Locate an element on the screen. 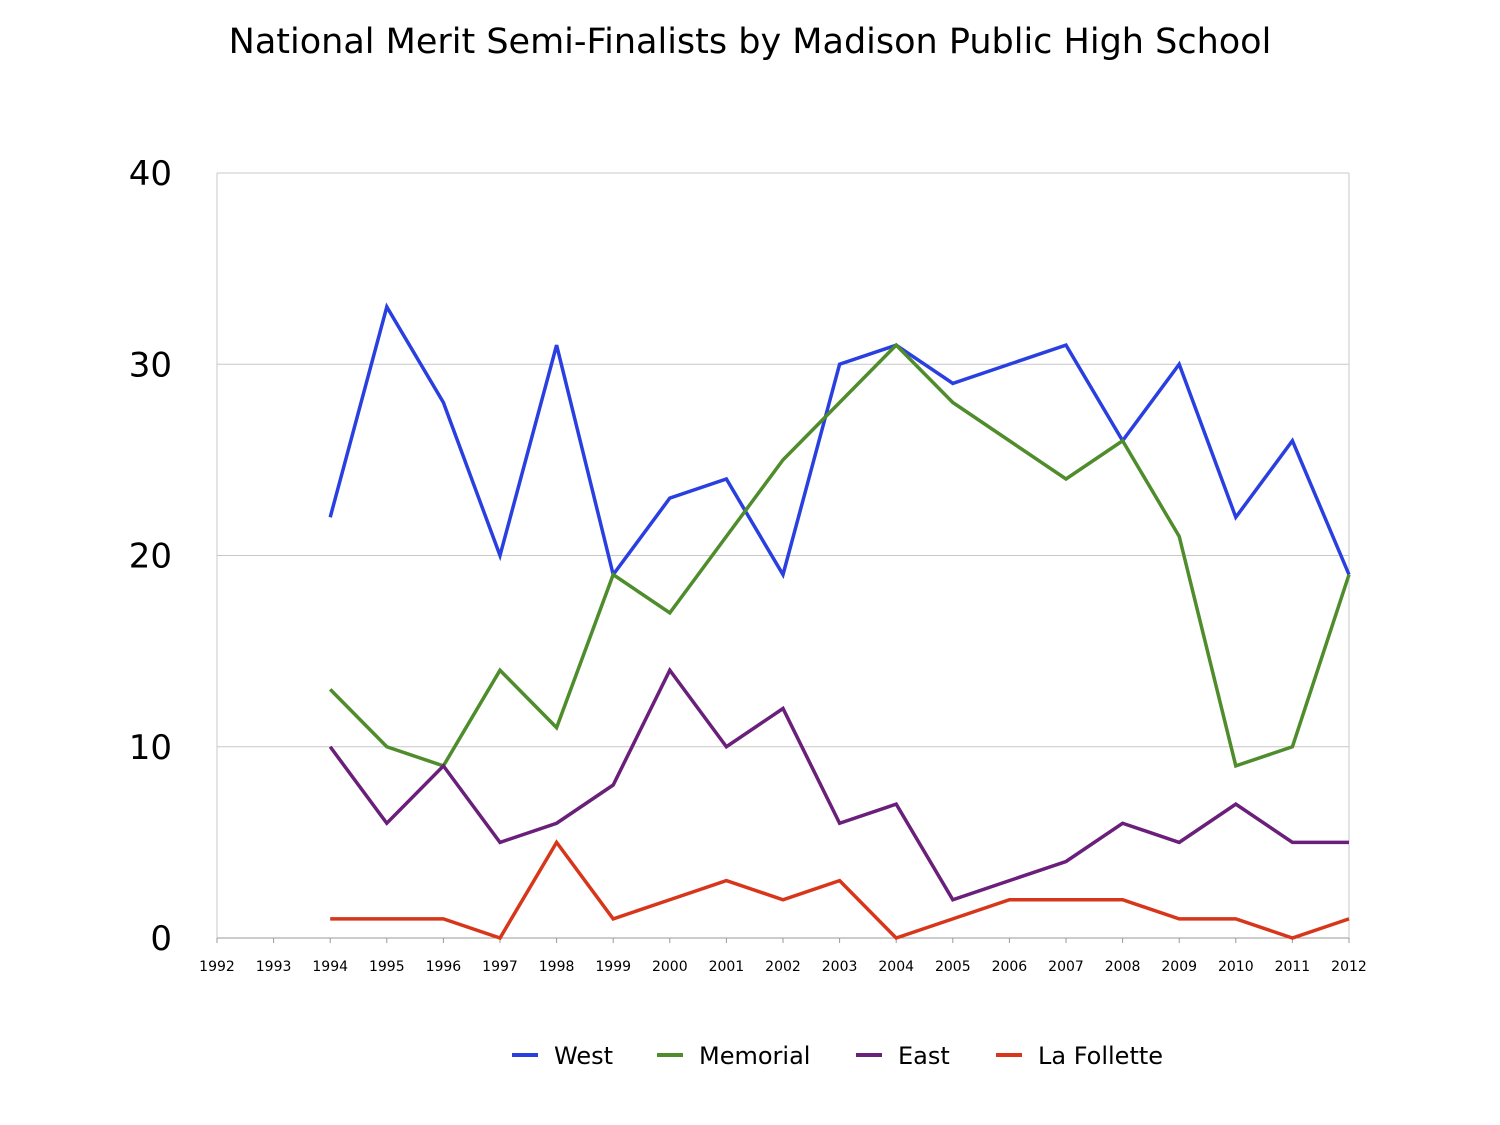 The width and height of the screenshot is (1500, 1125). x-tick-label: 2010 is located at coordinates (1236, 967).